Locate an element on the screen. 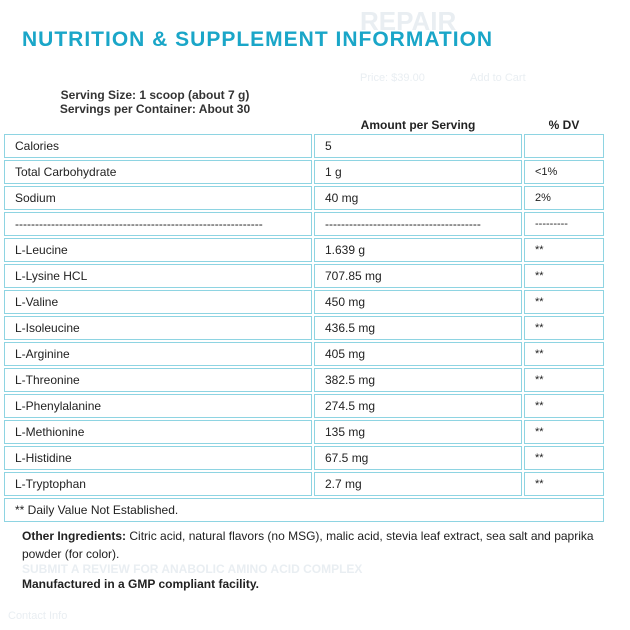 This screenshot has height=630, width=630. table-cell: L-Arginine is located at coordinates (158, 354).